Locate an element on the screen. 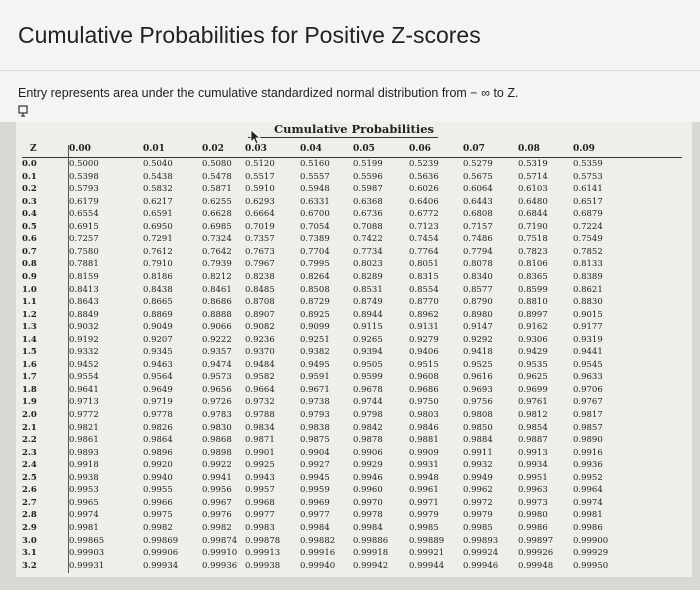 The width and height of the screenshot is (700, 590). table-cell: 0.9778 is located at coordinates (158, 415).